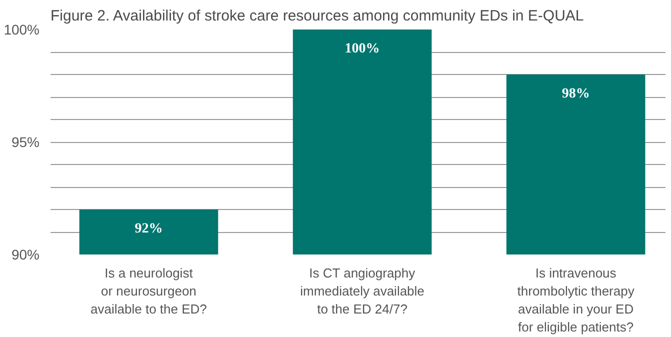 This screenshot has height=337, width=671. Describe the element at coordinates (148, 229) in the screenshot. I see `data-label: 92%` at that location.